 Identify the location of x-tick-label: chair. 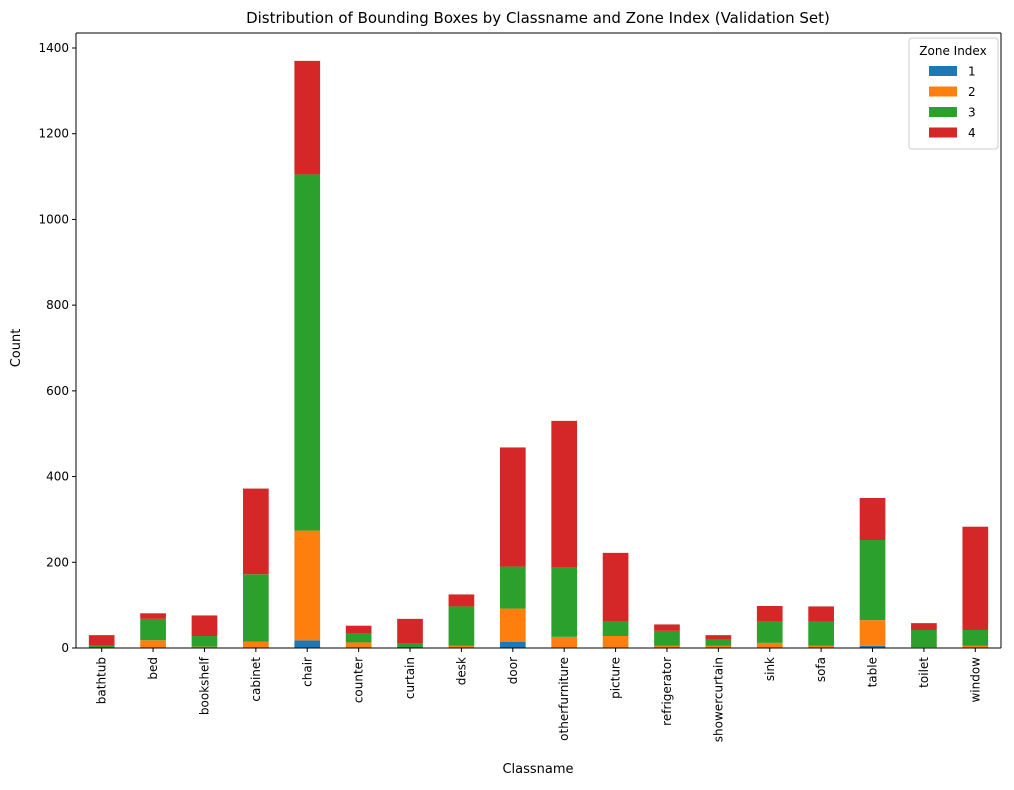
(307, 672).